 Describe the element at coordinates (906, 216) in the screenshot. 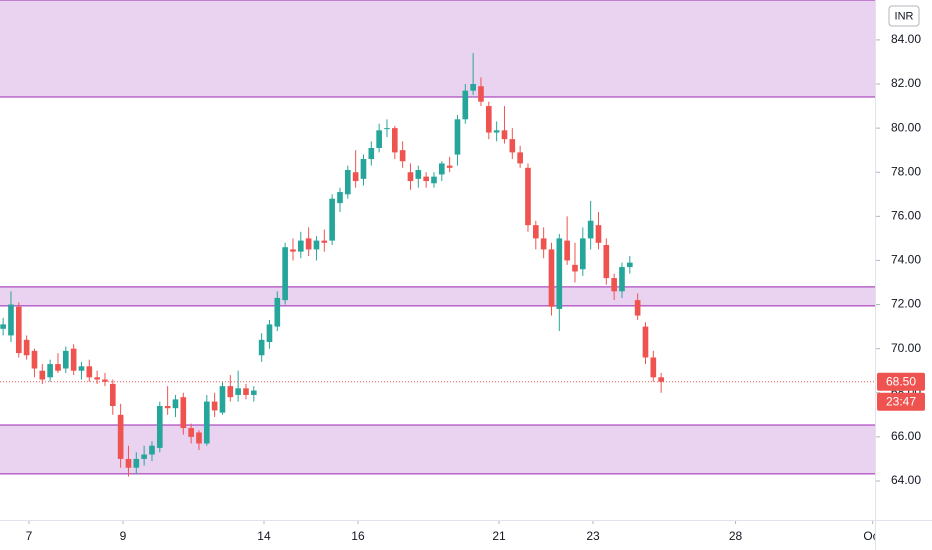

I see `y-tick-label: 76.00` at that location.